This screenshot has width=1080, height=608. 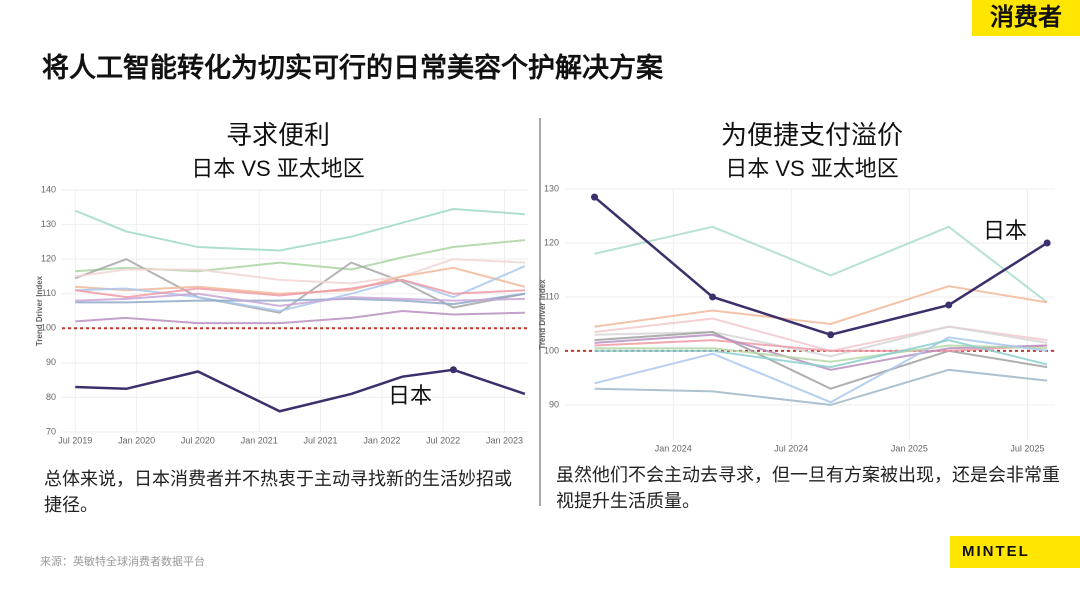 I want to click on x-tick-label: Jan 2025, so click(x=909, y=448).